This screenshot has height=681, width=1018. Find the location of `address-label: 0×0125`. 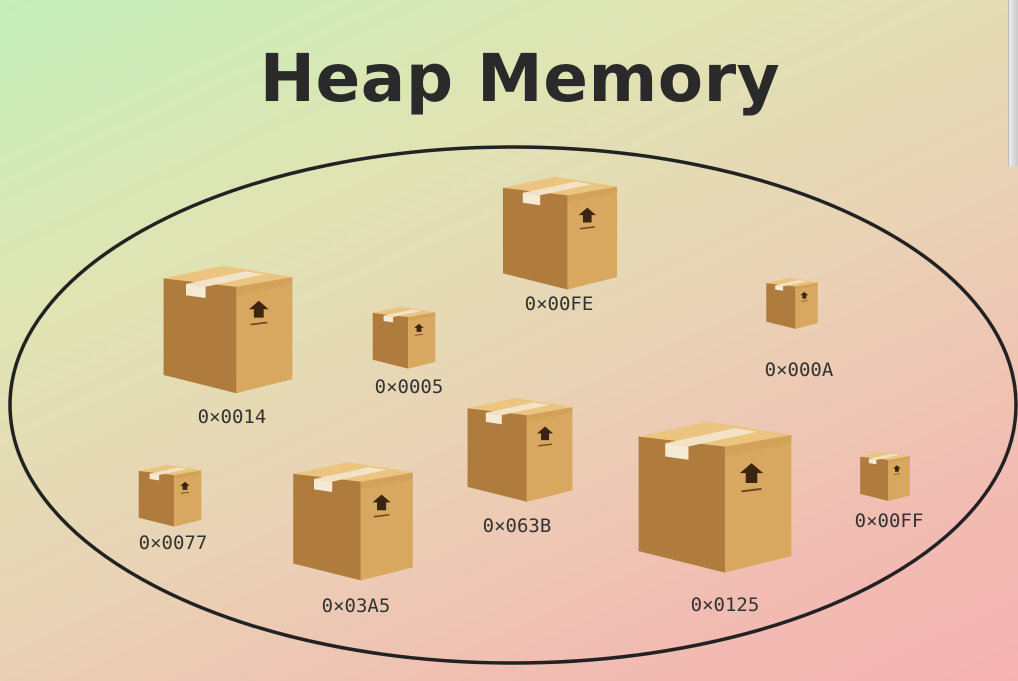

address-label: 0×0125 is located at coordinates (725, 605).